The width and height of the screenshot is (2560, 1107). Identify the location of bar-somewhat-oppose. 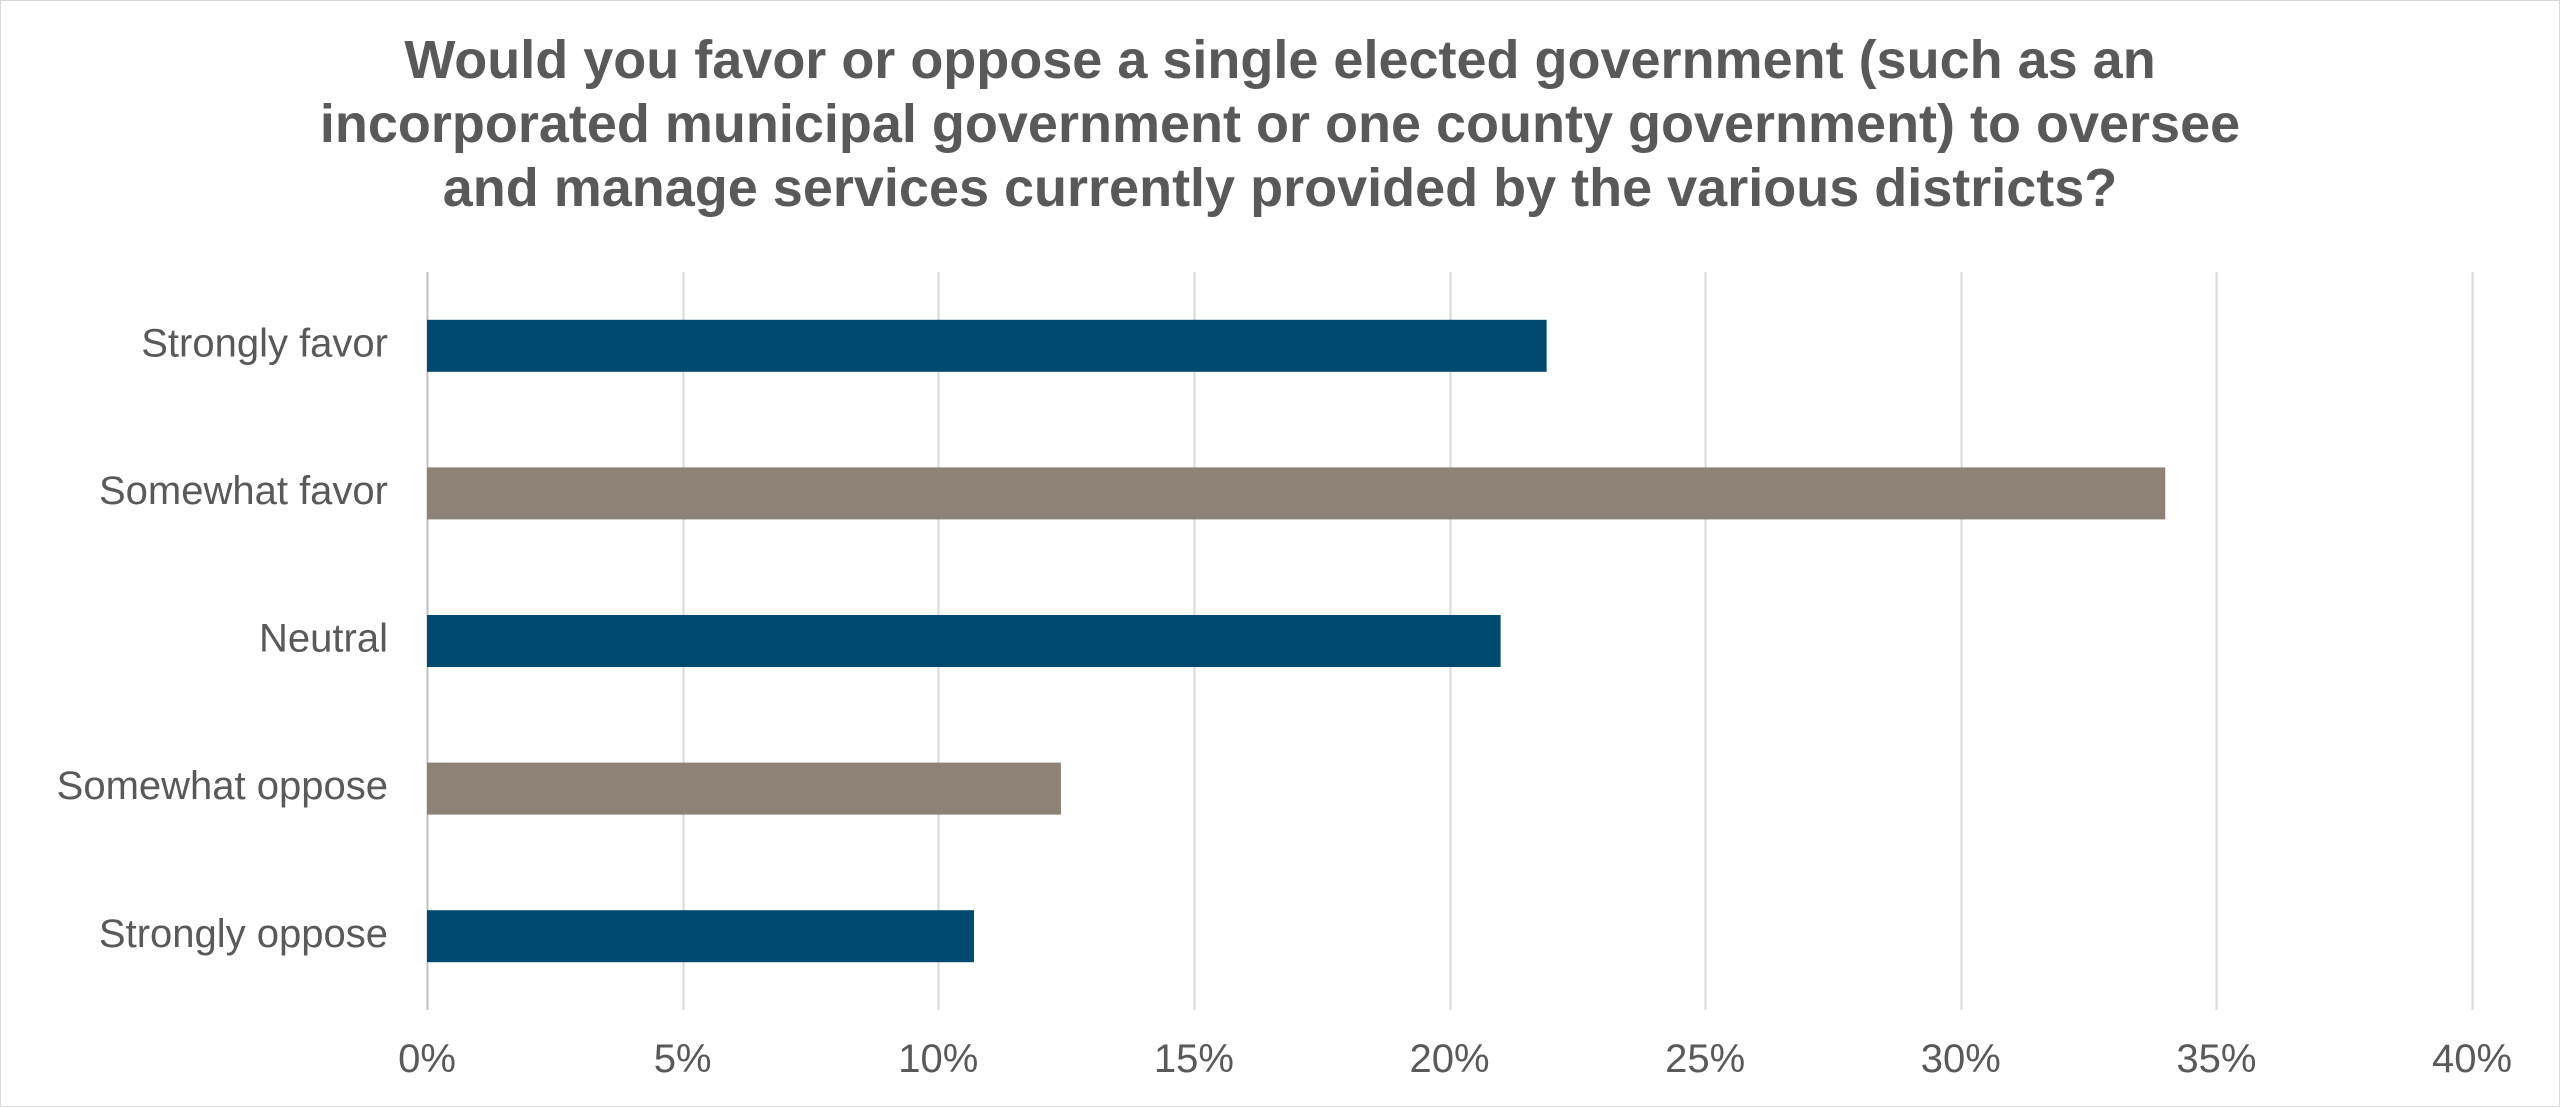
(744, 788).